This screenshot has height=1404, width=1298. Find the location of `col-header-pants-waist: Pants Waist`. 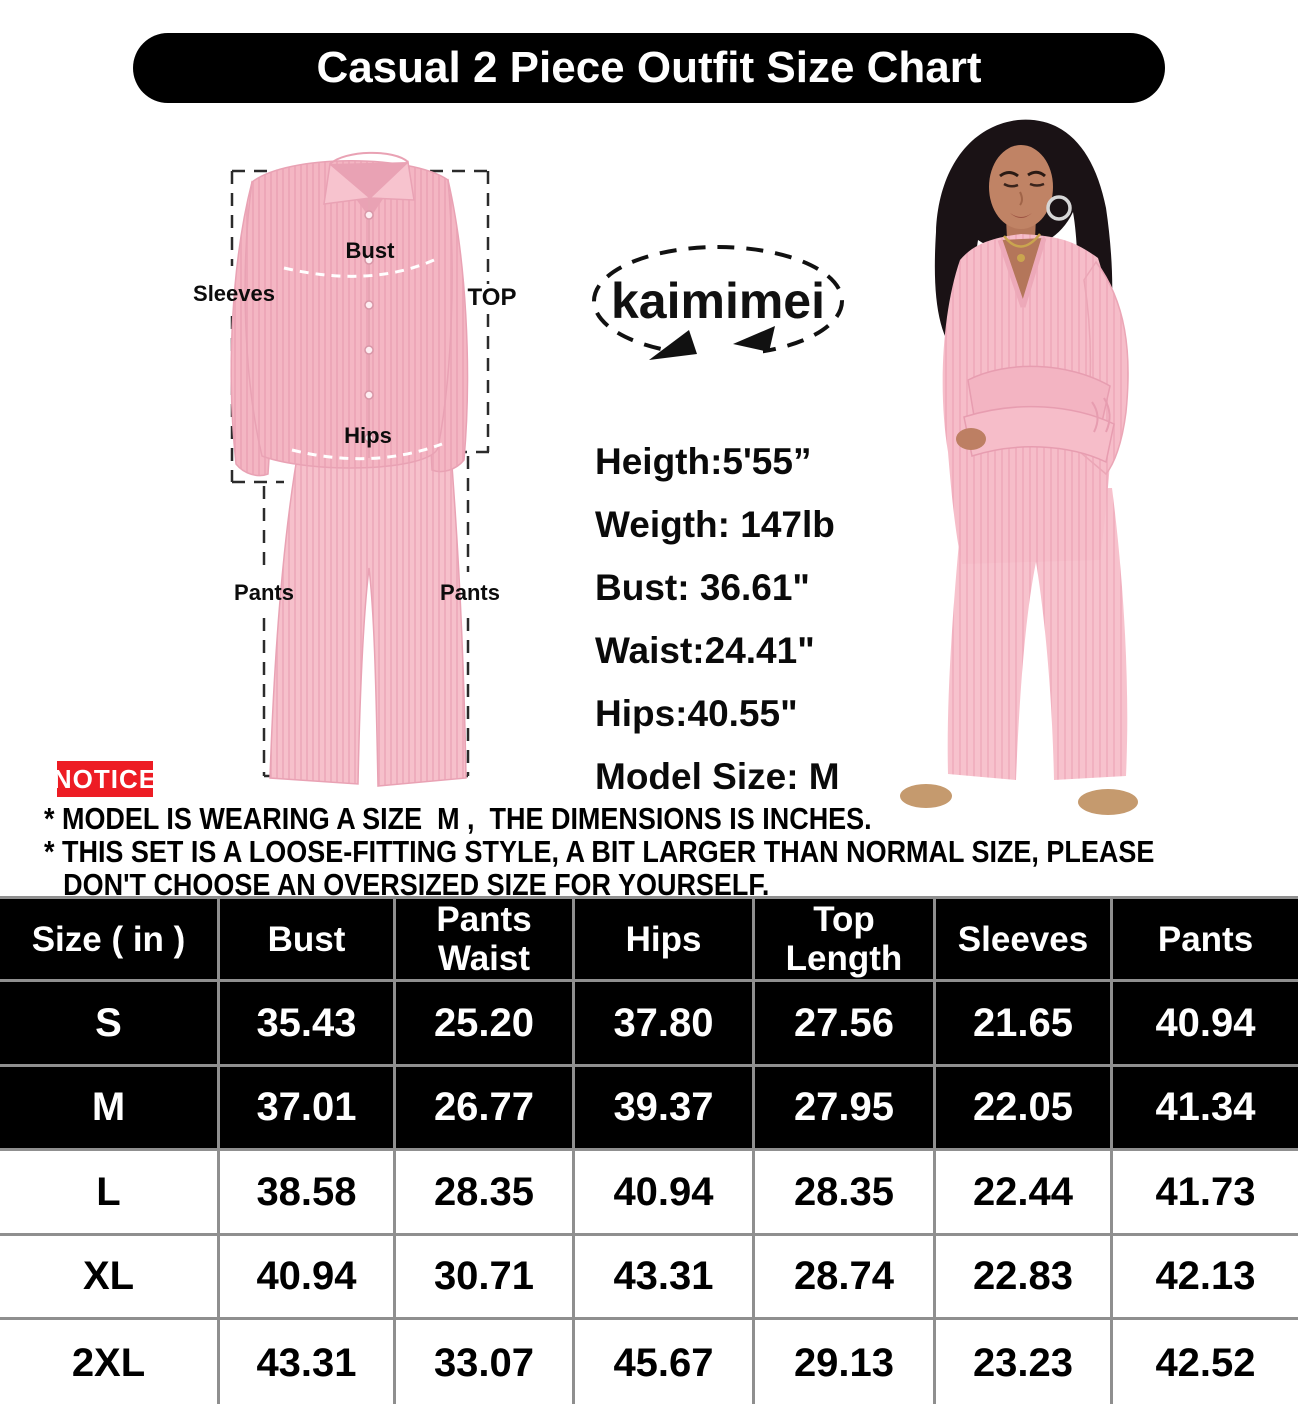

col-header-pants-waist: Pants Waist is located at coordinates (485, 940).